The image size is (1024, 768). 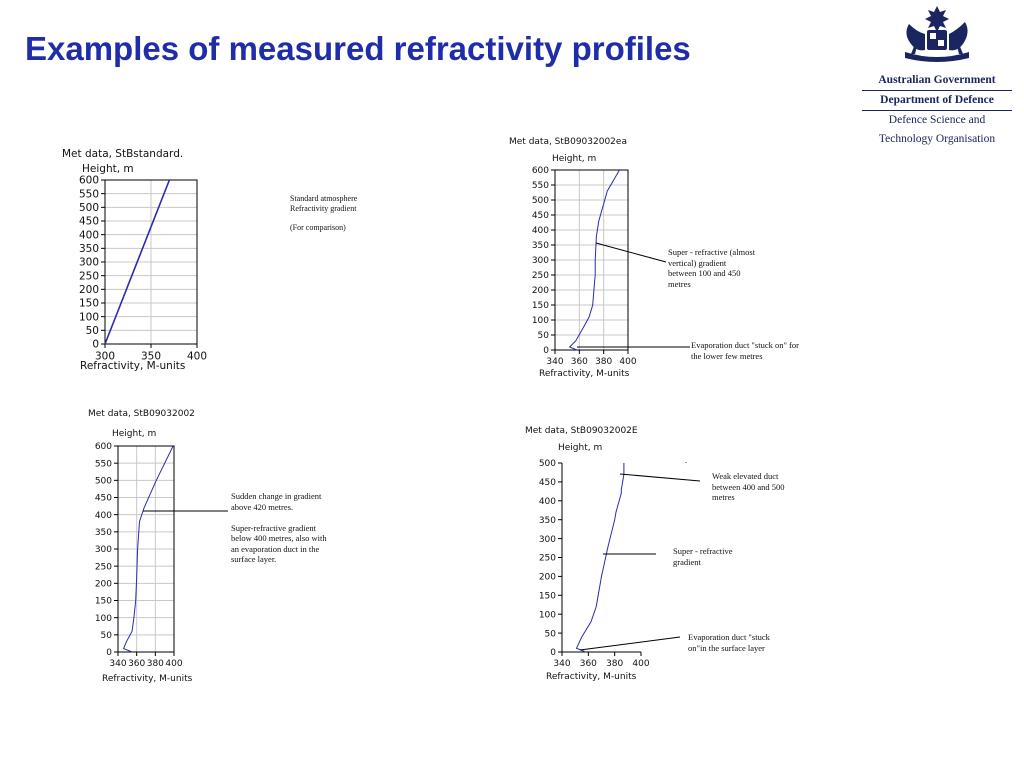 I want to click on annotation-line: Evaporation duct "stuck on" for, so click(x=745, y=345).